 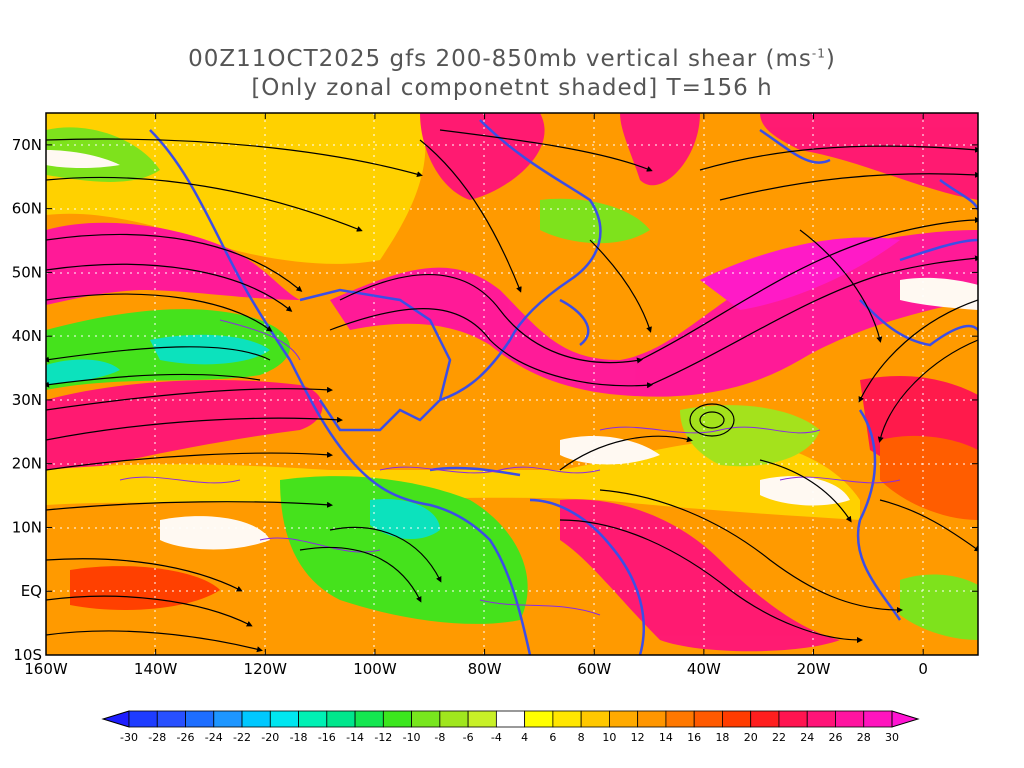 What do you see at coordinates (115, 719) in the screenshot?
I see `colorbar-low-arrow` at bounding box center [115, 719].